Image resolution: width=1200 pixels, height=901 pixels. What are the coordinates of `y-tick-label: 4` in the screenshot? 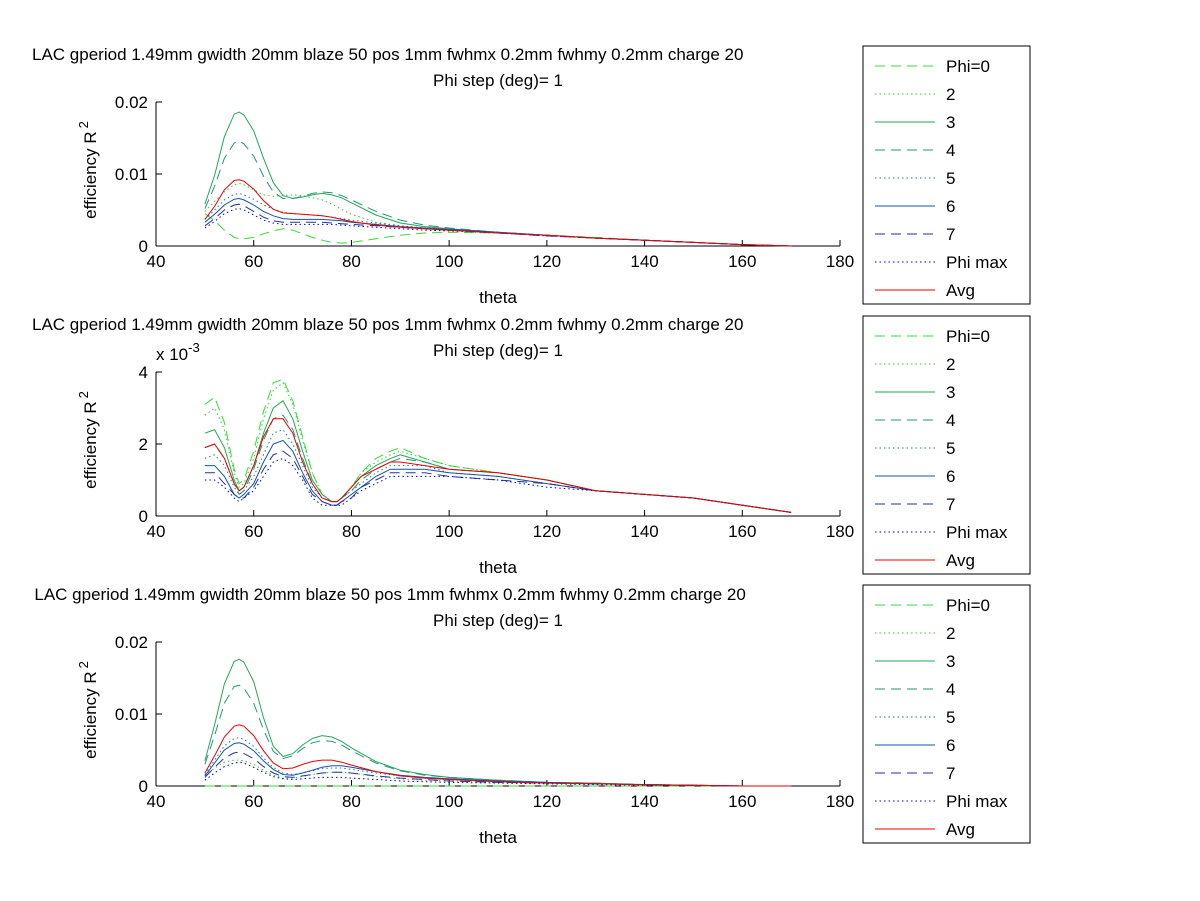 It's located at (143, 372).